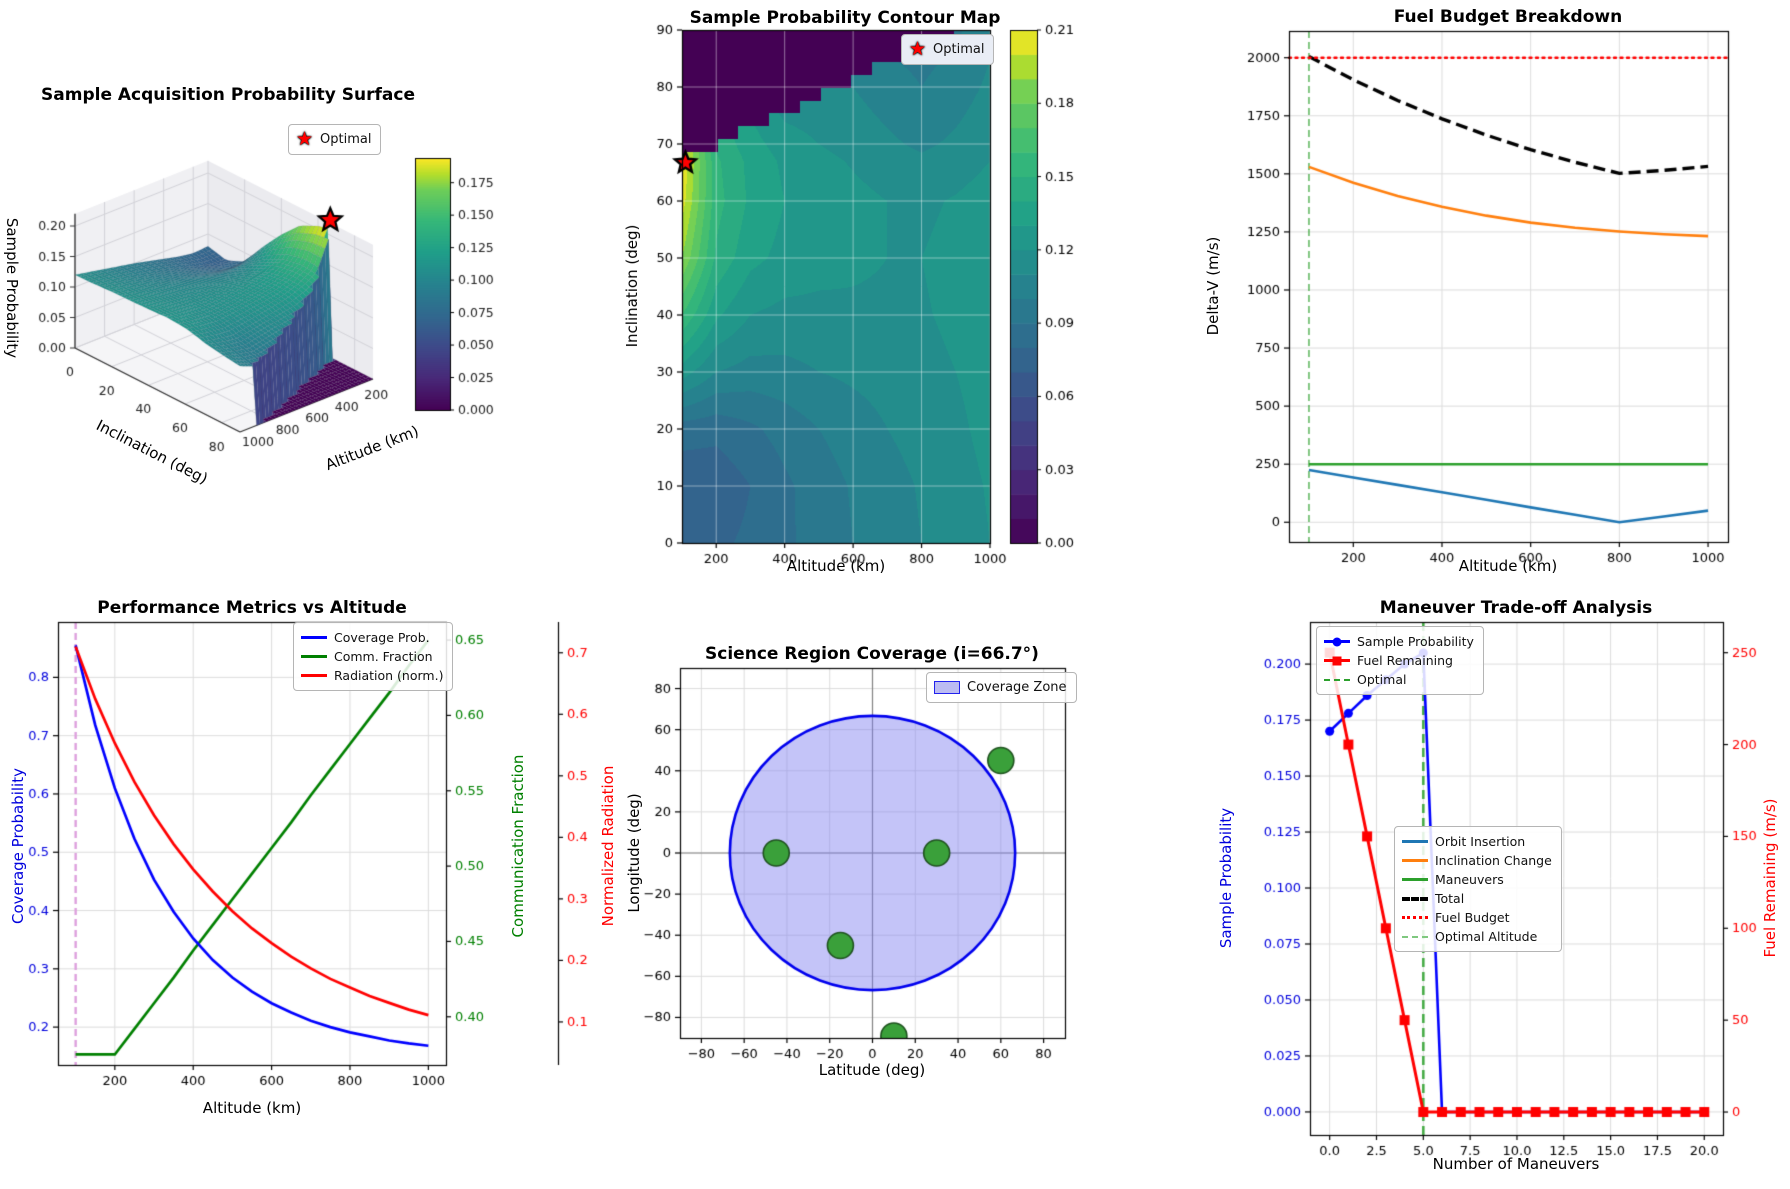 This screenshot has height=1189, width=1790. What do you see at coordinates (1017, 687) in the screenshot?
I see `legend-label-coverage-zone: Coverage Zone` at bounding box center [1017, 687].